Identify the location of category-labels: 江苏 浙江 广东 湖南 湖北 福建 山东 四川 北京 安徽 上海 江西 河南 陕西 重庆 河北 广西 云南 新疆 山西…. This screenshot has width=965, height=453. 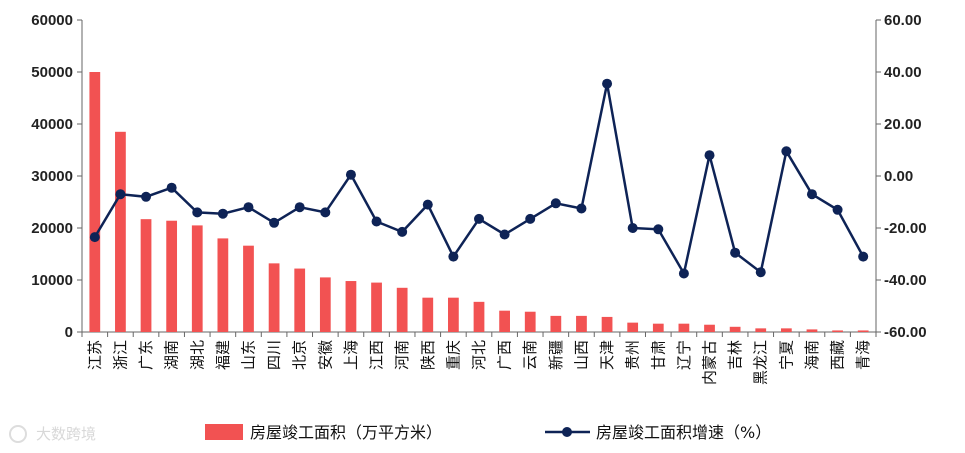
(479, 362).